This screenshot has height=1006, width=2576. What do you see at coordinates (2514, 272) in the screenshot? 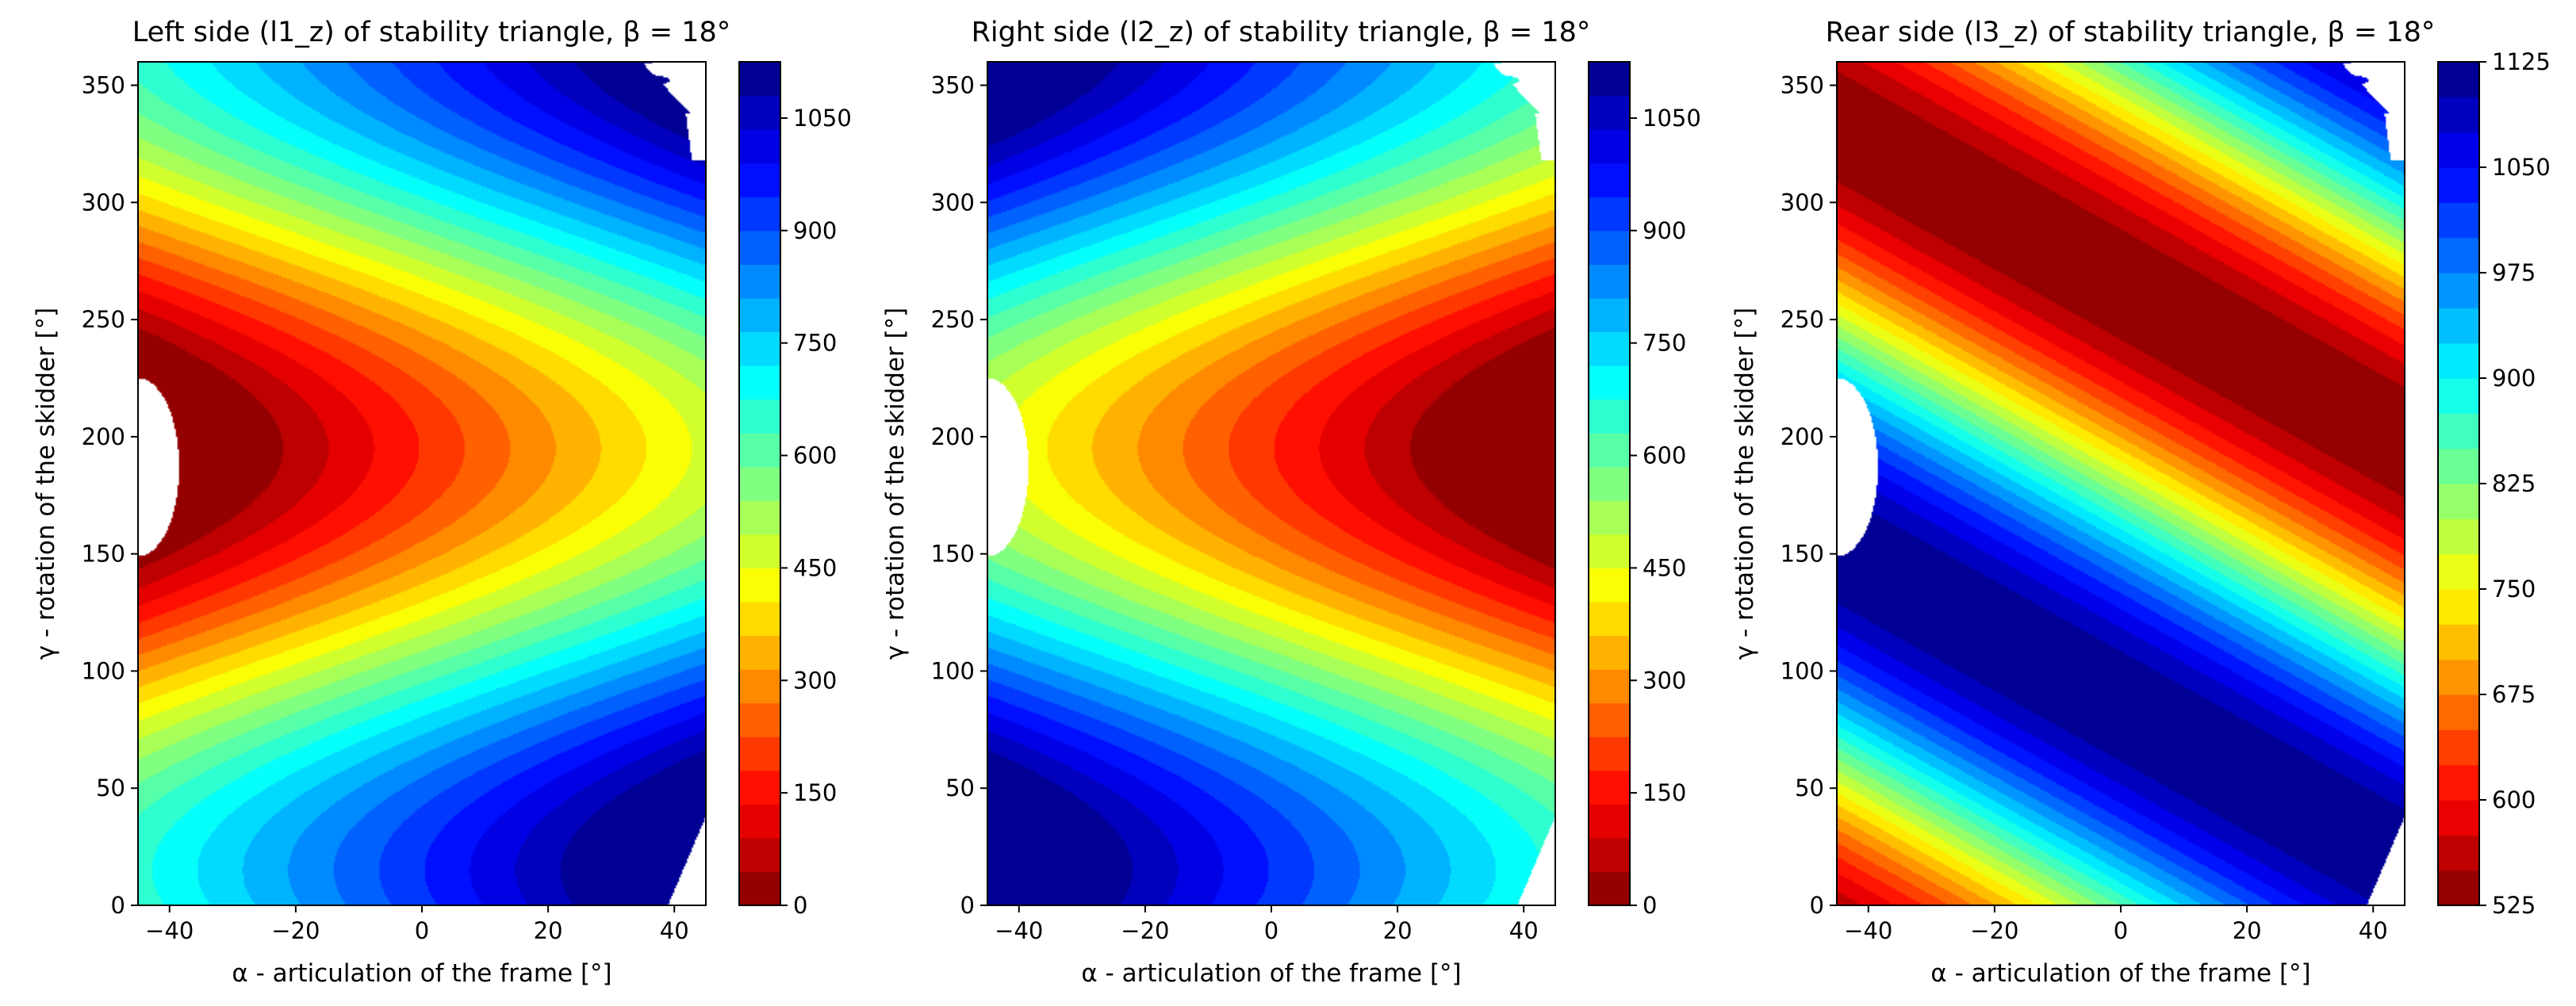
I see `colorbar-tick-label: 975` at bounding box center [2514, 272].